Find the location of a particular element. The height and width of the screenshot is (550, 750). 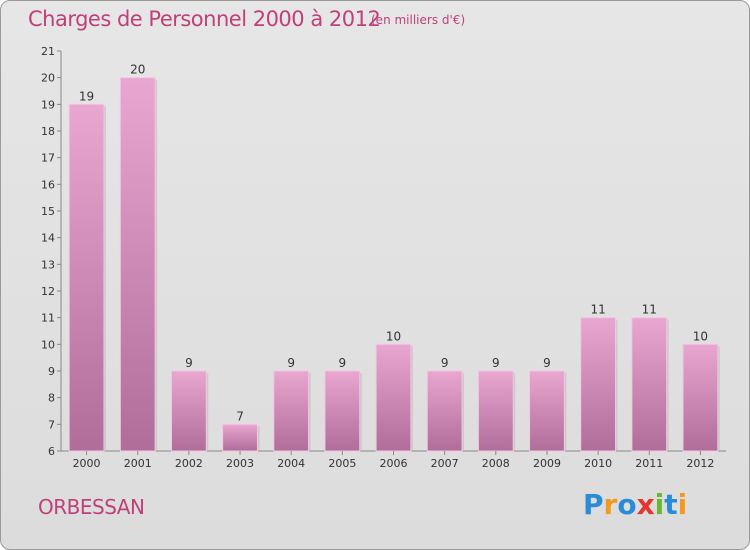

x-tick-label: 2002 is located at coordinates (189, 463).